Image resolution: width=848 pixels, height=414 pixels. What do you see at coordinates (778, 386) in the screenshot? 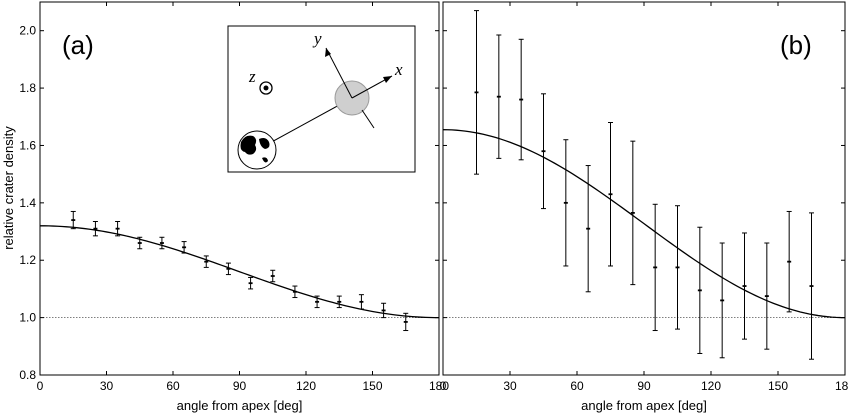
I see `panel-b-xtick-label: 150` at bounding box center [778, 386].